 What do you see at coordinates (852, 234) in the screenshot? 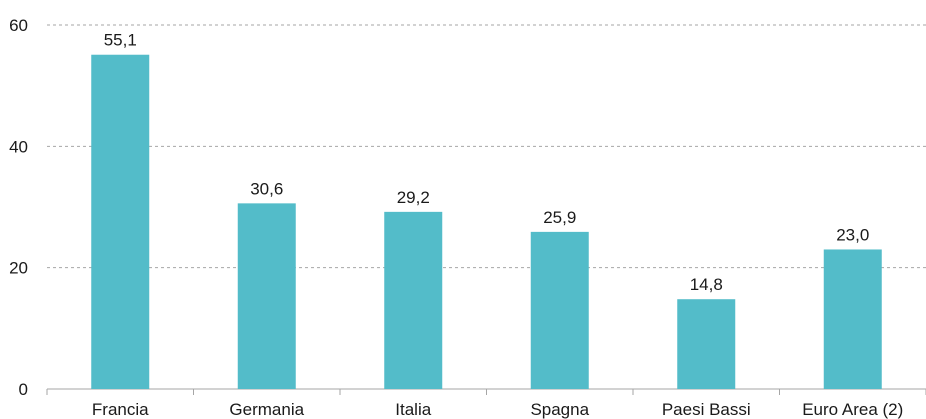
I see `data-label: 23,0` at bounding box center [852, 234].